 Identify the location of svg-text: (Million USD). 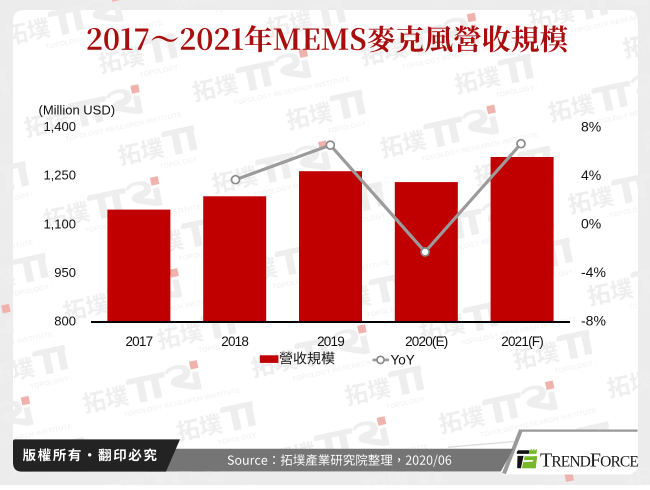
(77, 110).